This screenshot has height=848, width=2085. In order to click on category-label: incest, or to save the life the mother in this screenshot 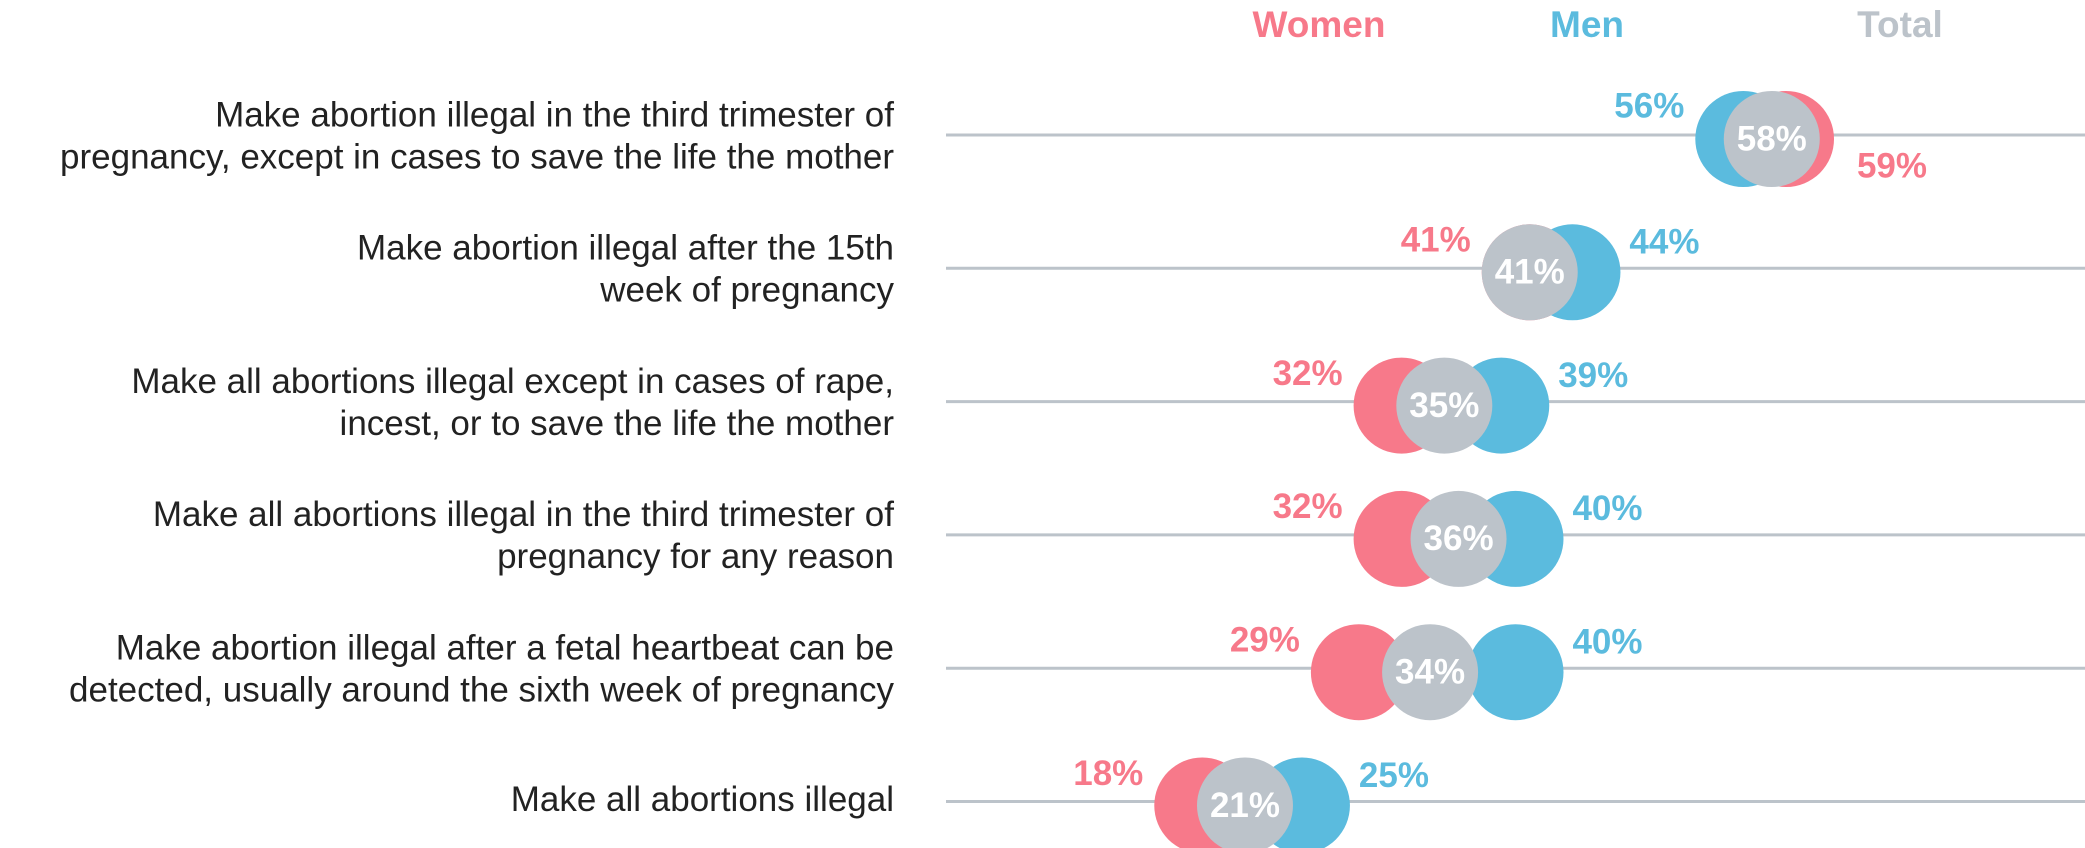, I will do `click(617, 423)`.